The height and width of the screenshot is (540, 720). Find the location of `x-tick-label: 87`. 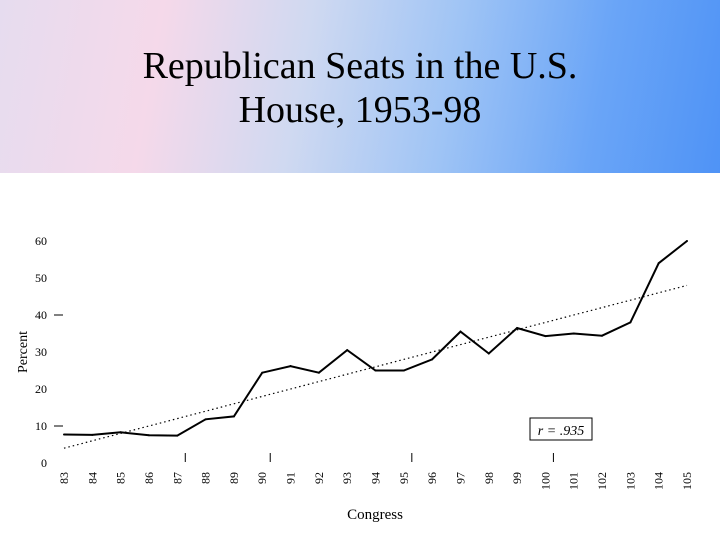

x-tick-label: 87 is located at coordinates (177, 478).